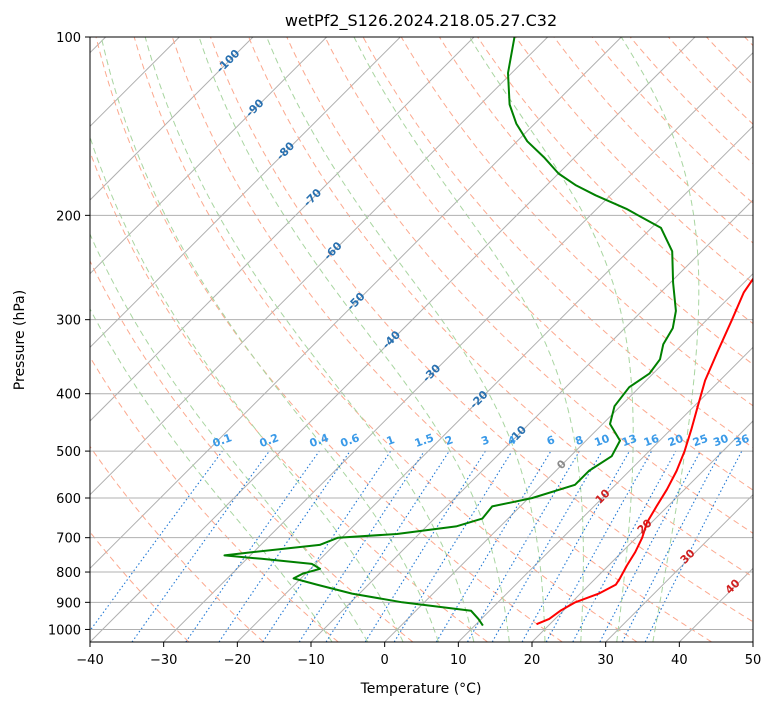 The image size is (775, 708). What do you see at coordinates (68, 395) in the screenshot?
I see `y-tick-label: 400` at bounding box center [68, 395].